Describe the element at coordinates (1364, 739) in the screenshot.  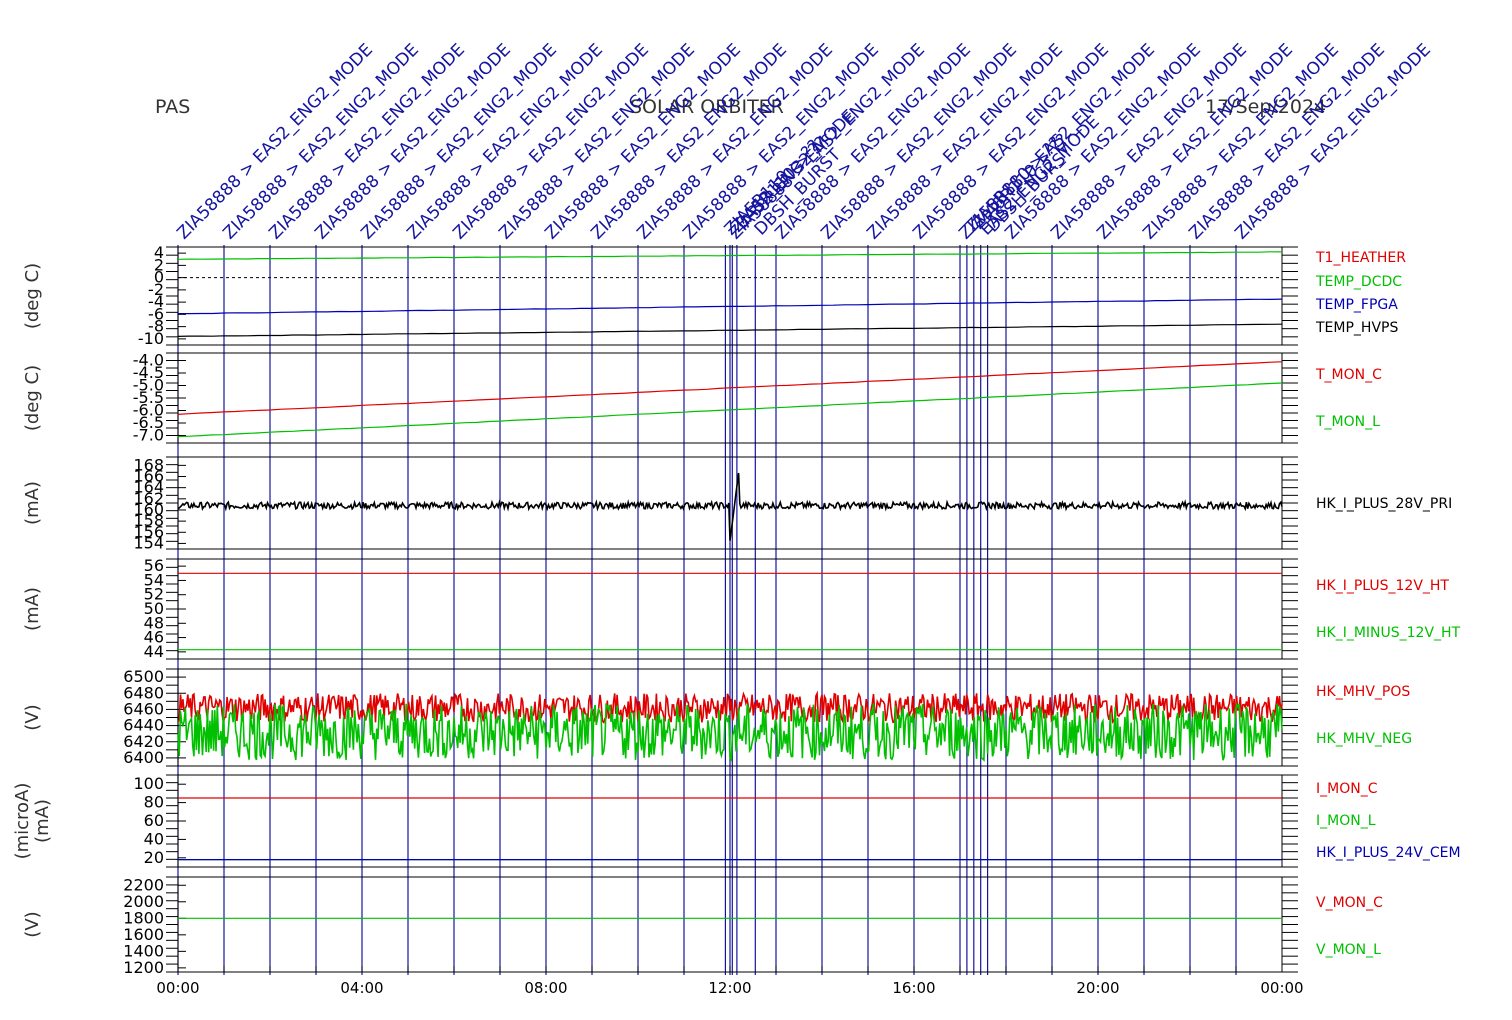
I see `legend-label: HK_MHV_NEG` at that location.